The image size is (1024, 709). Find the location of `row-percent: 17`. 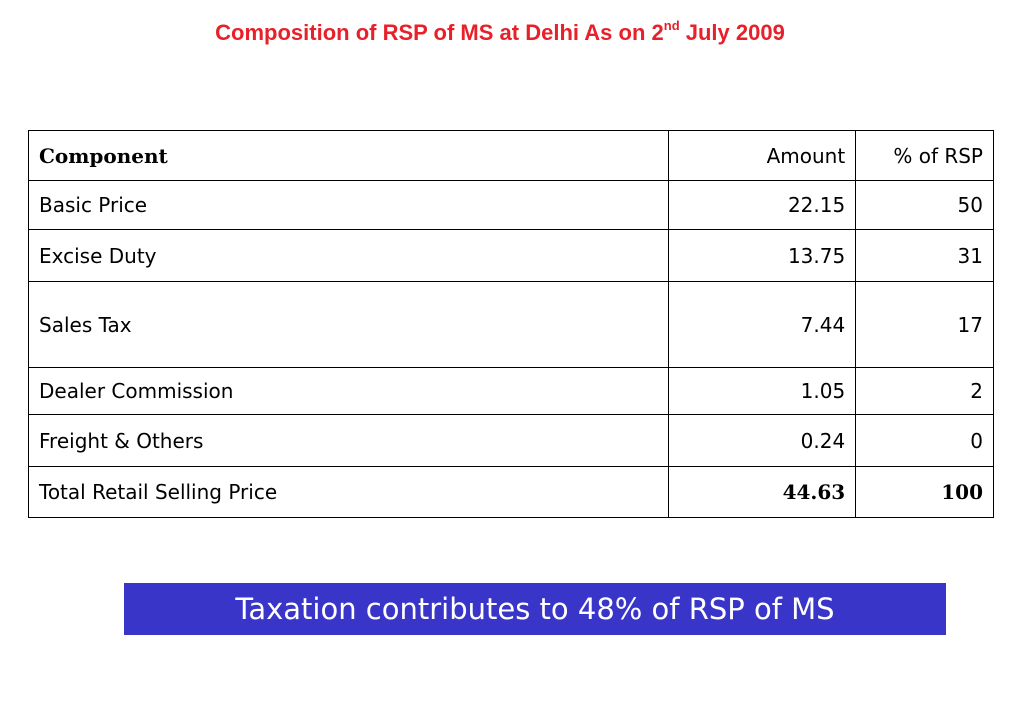

row-percent: 17 is located at coordinates (924, 324).